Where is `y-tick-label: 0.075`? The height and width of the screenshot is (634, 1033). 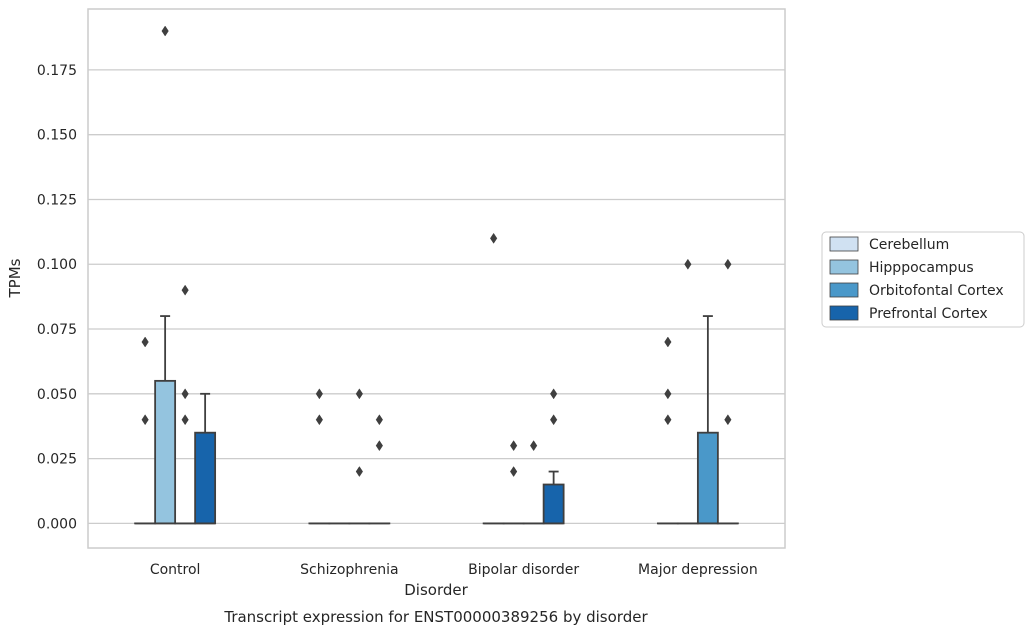
y-tick-label: 0.075 is located at coordinates (57, 330).